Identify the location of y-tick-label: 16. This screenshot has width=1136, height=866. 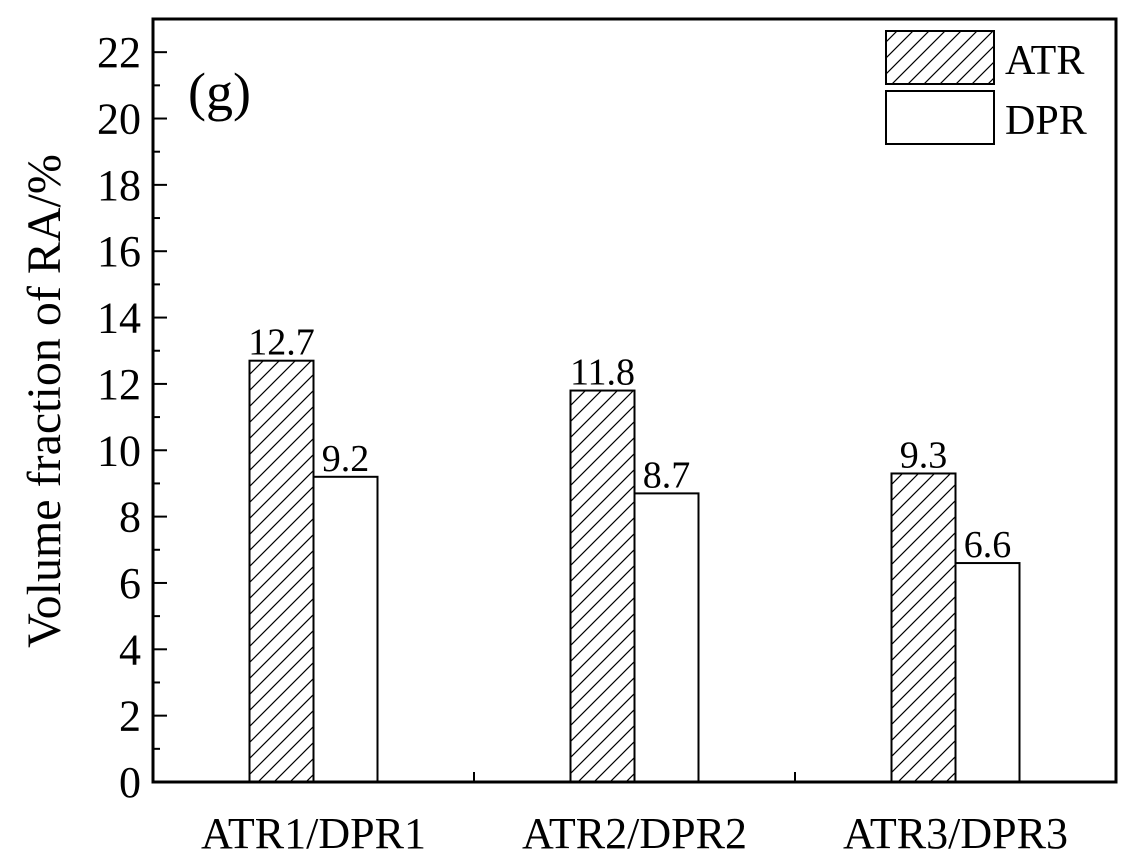
(119, 251).